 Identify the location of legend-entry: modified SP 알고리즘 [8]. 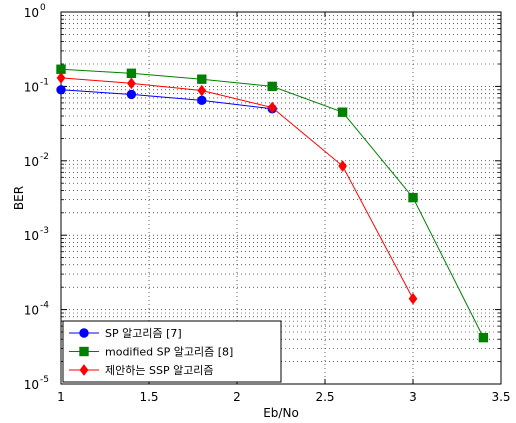
(151, 352).